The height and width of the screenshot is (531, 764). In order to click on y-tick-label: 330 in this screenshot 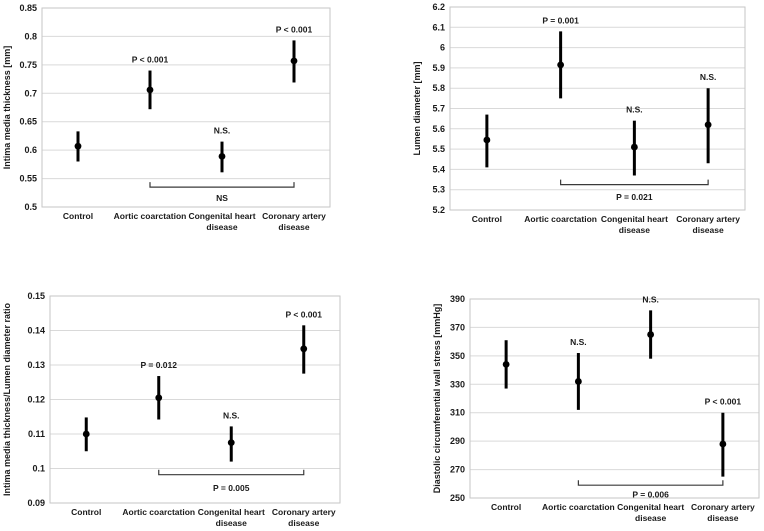, I will do `click(457, 384)`.